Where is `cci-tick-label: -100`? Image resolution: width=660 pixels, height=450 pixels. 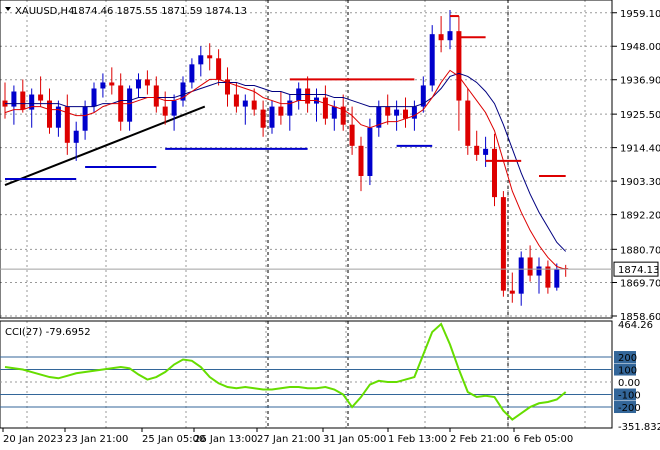 cci-tick-label: -100 is located at coordinates (629, 396).